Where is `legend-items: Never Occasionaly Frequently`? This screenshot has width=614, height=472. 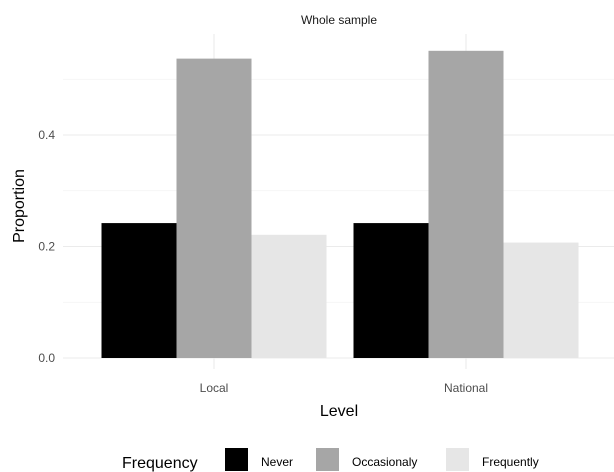 legend-items: Never Occasionaly Frequently is located at coordinates (382, 459).